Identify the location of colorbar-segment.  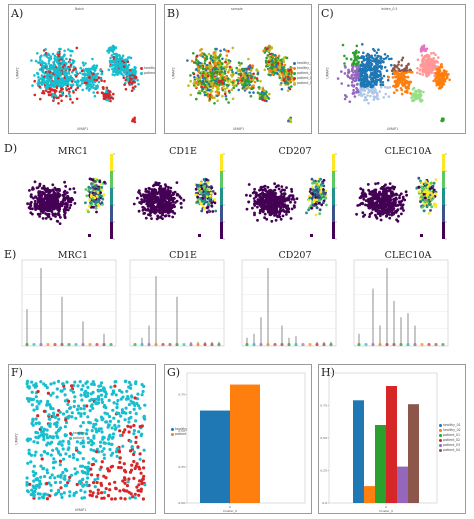
(111, 179).